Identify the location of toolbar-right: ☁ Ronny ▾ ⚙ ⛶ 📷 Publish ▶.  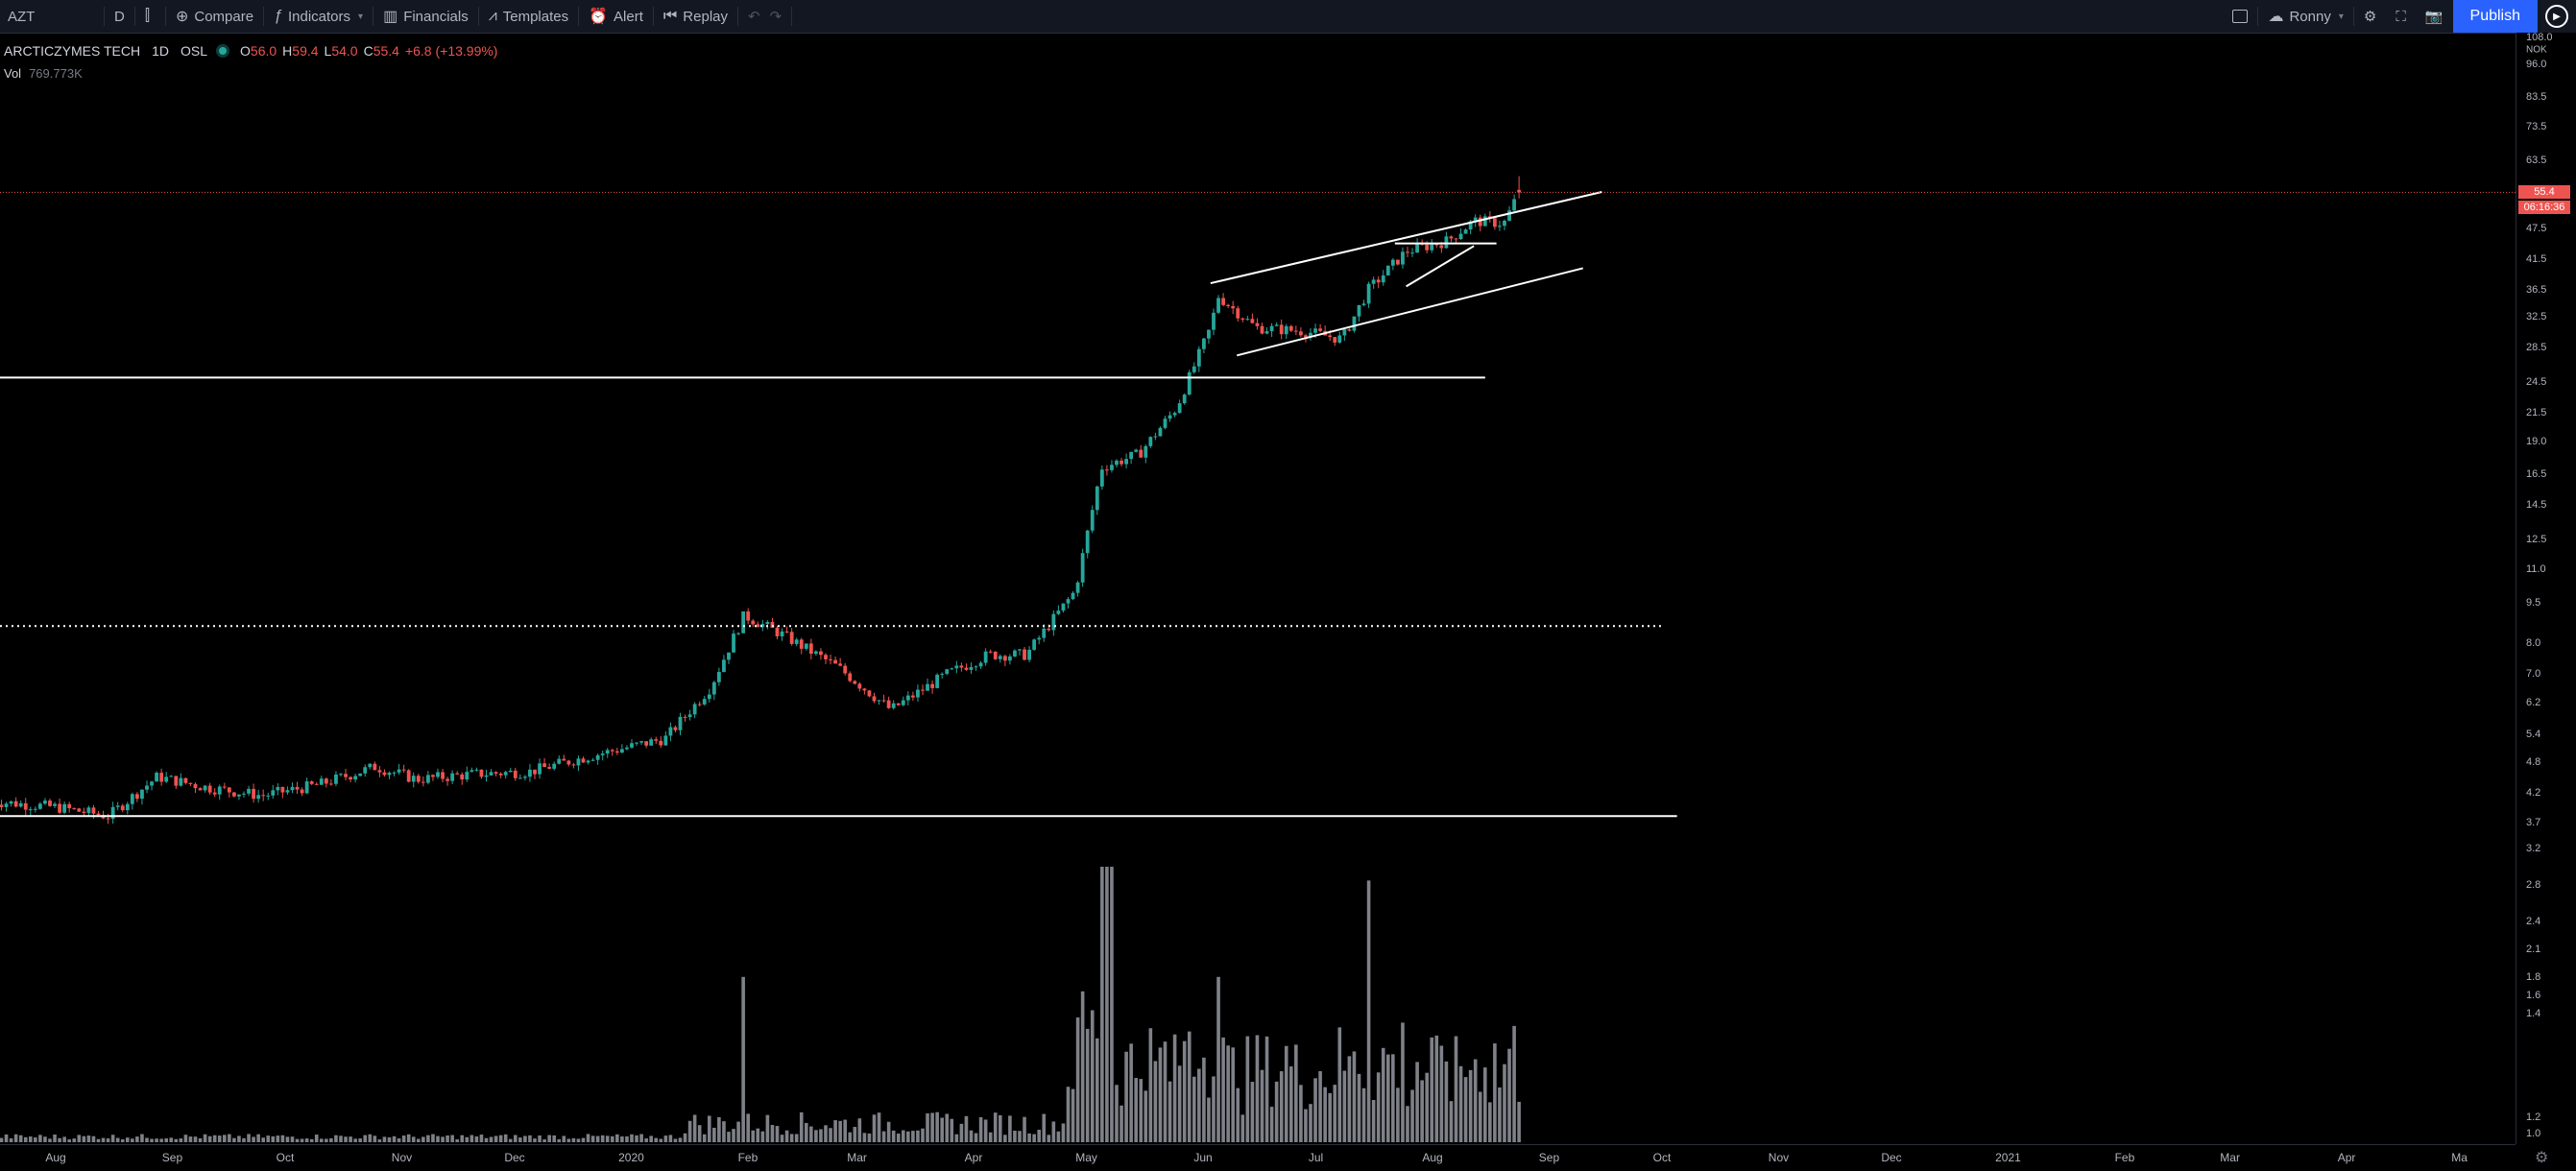
(2399, 16).